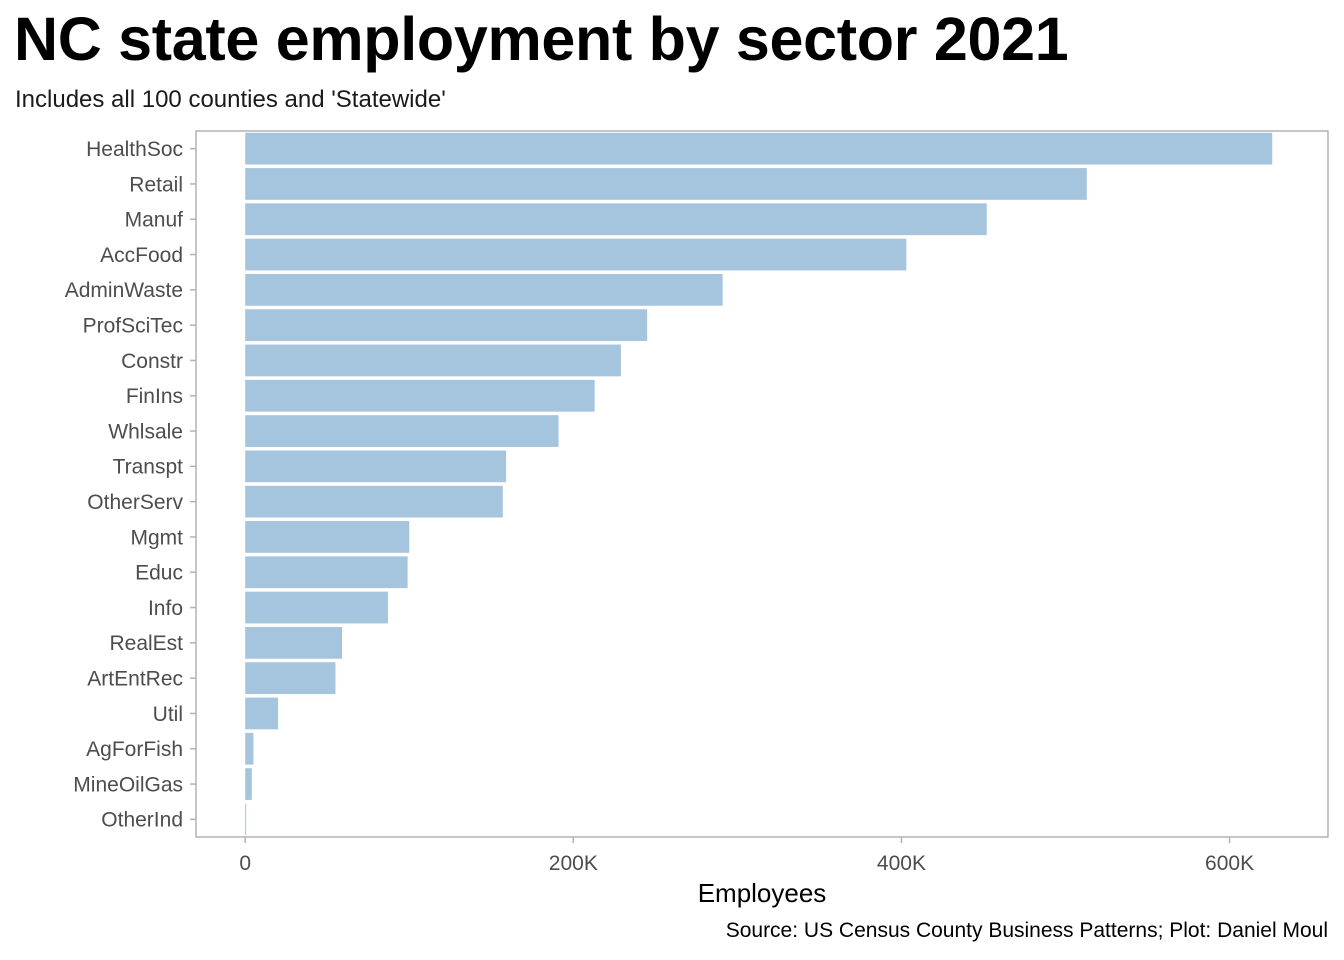  I want to click on y-tick-label: Transpt, so click(148, 467).